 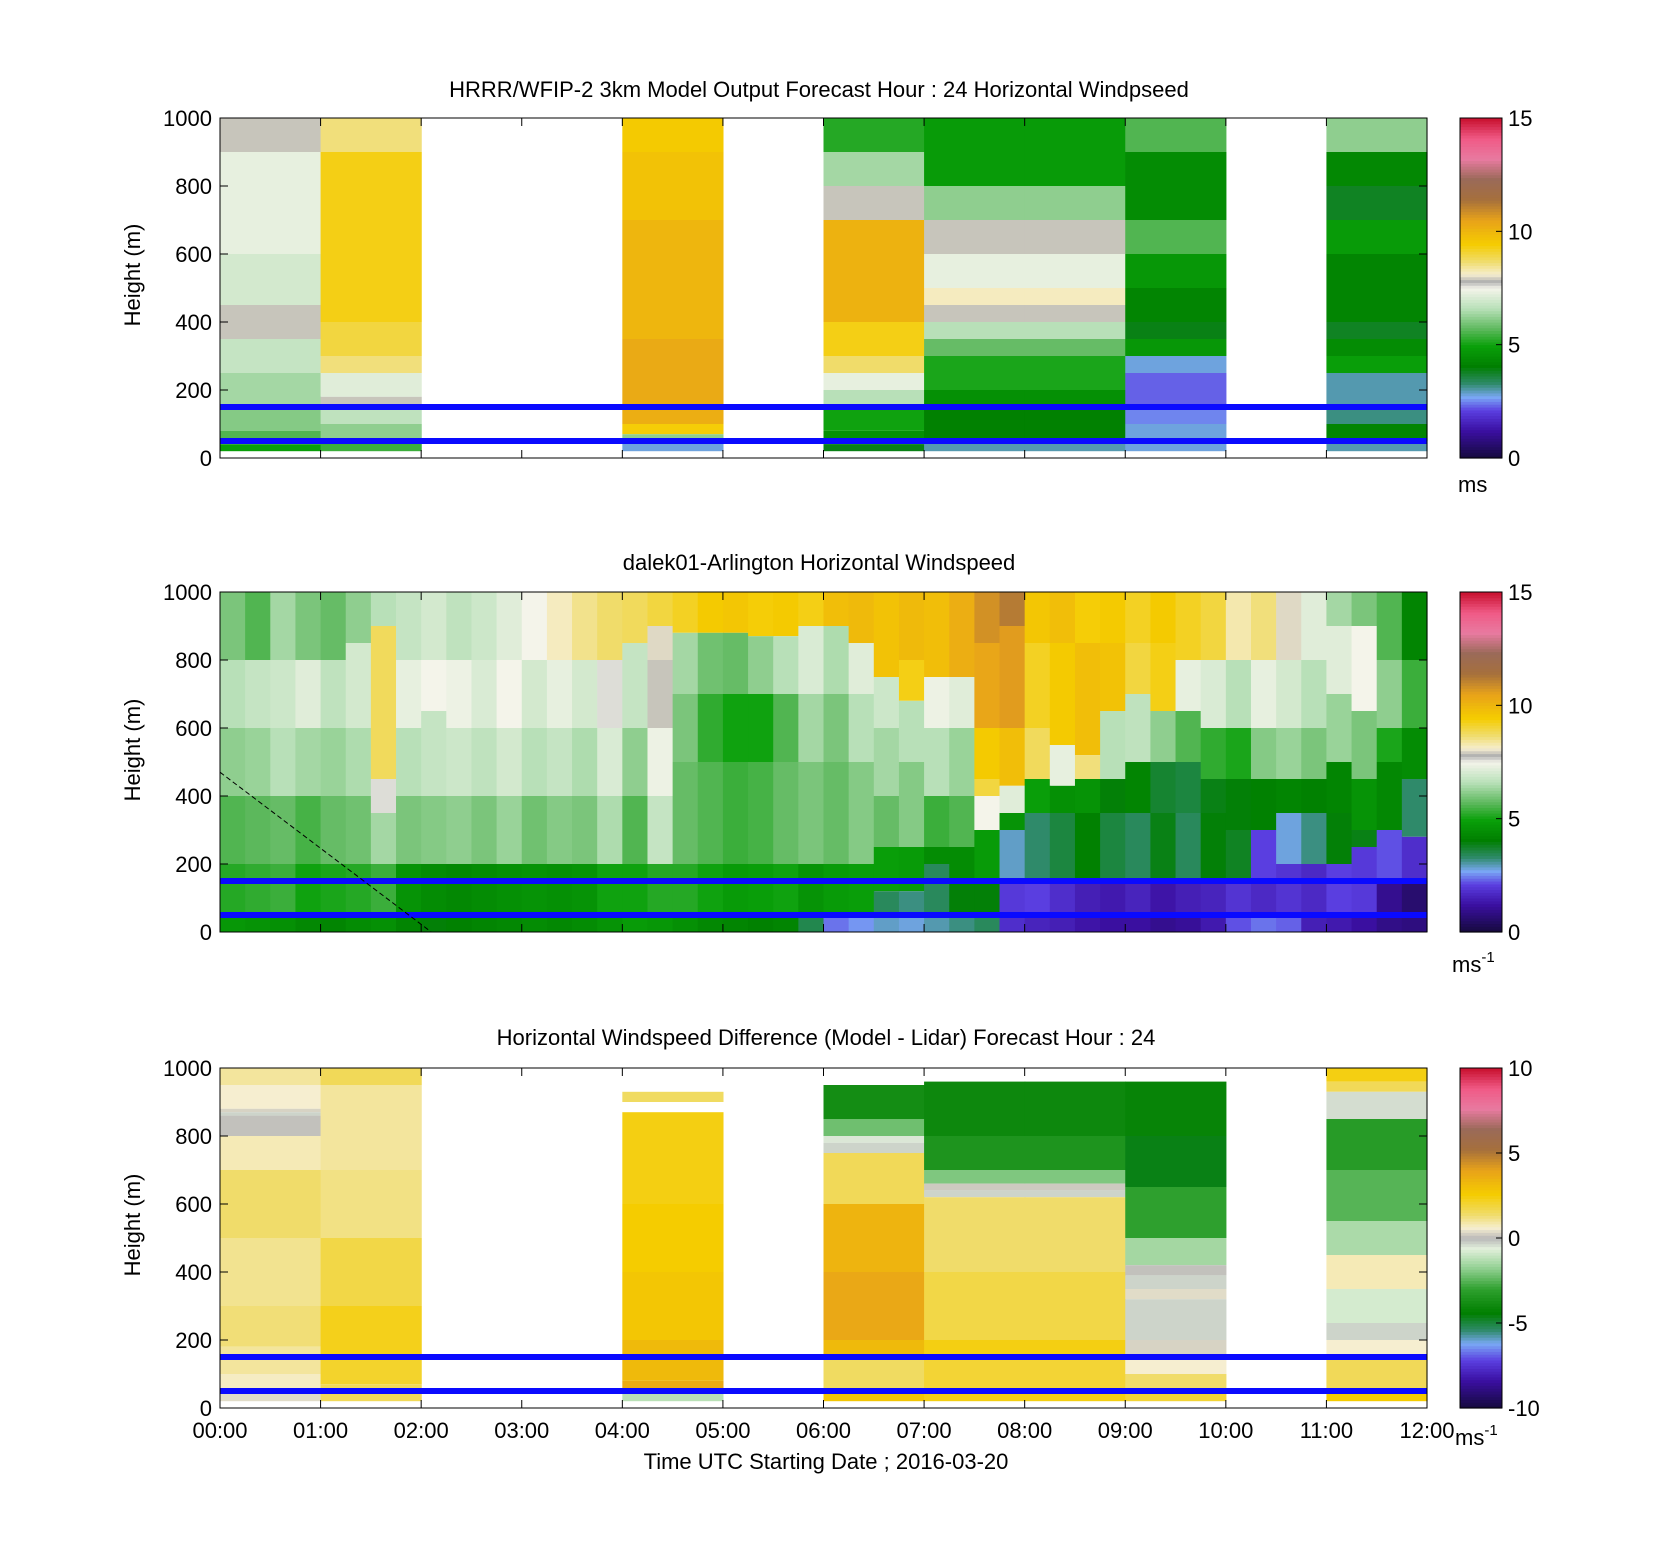 What do you see at coordinates (132, 1225) in the screenshot?
I see `y-axis-label: Height (m)` at bounding box center [132, 1225].